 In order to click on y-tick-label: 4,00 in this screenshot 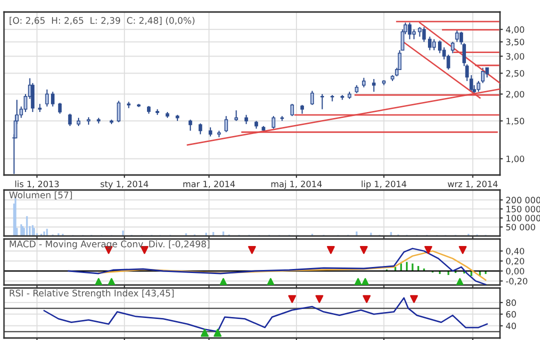, I will do `click(515, 30)`.